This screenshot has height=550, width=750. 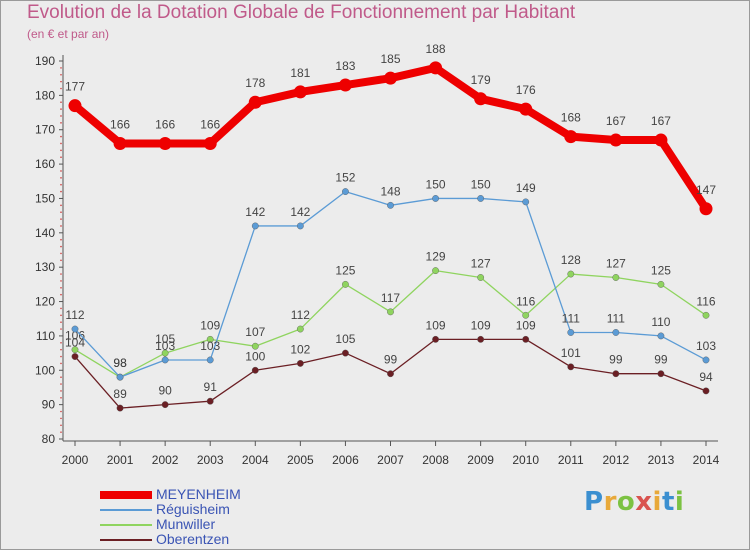 I want to click on x-tick-label: 2006, so click(x=345, y=460).